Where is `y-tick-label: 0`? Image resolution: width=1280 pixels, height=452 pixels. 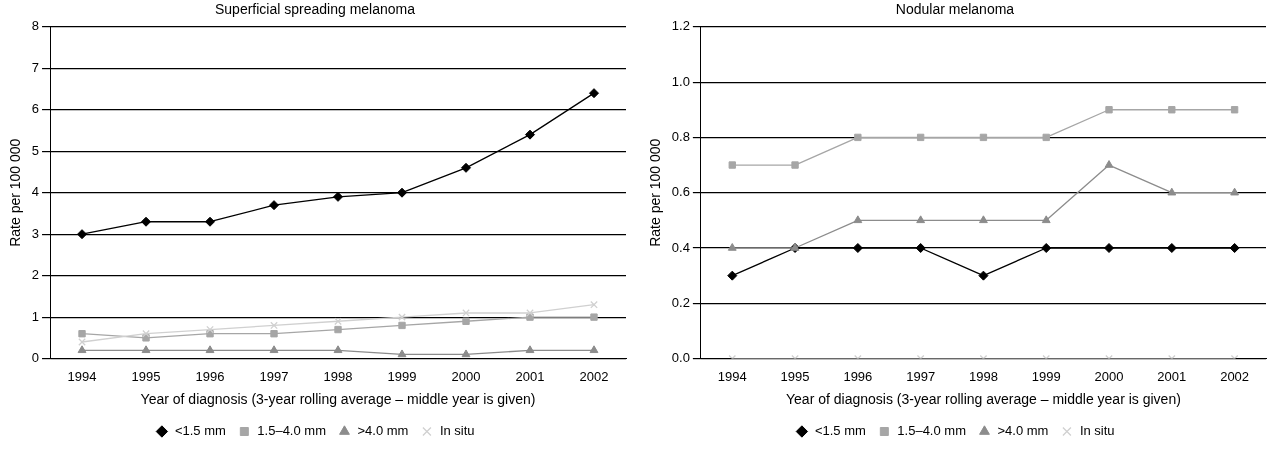 y-tick-label: 0 is located at coordinates (35, 358).